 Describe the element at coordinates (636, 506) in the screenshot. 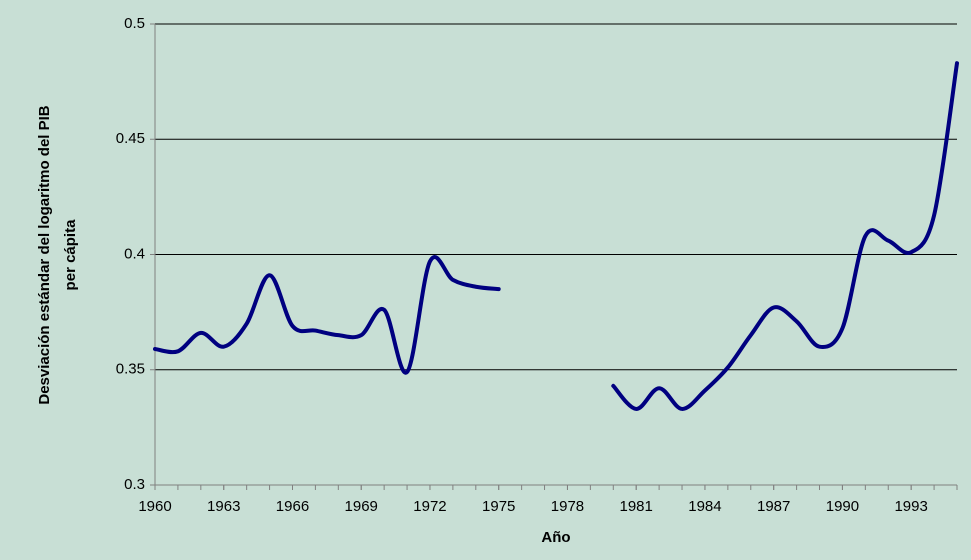

I see `x-tick-label: 1981` at that location.